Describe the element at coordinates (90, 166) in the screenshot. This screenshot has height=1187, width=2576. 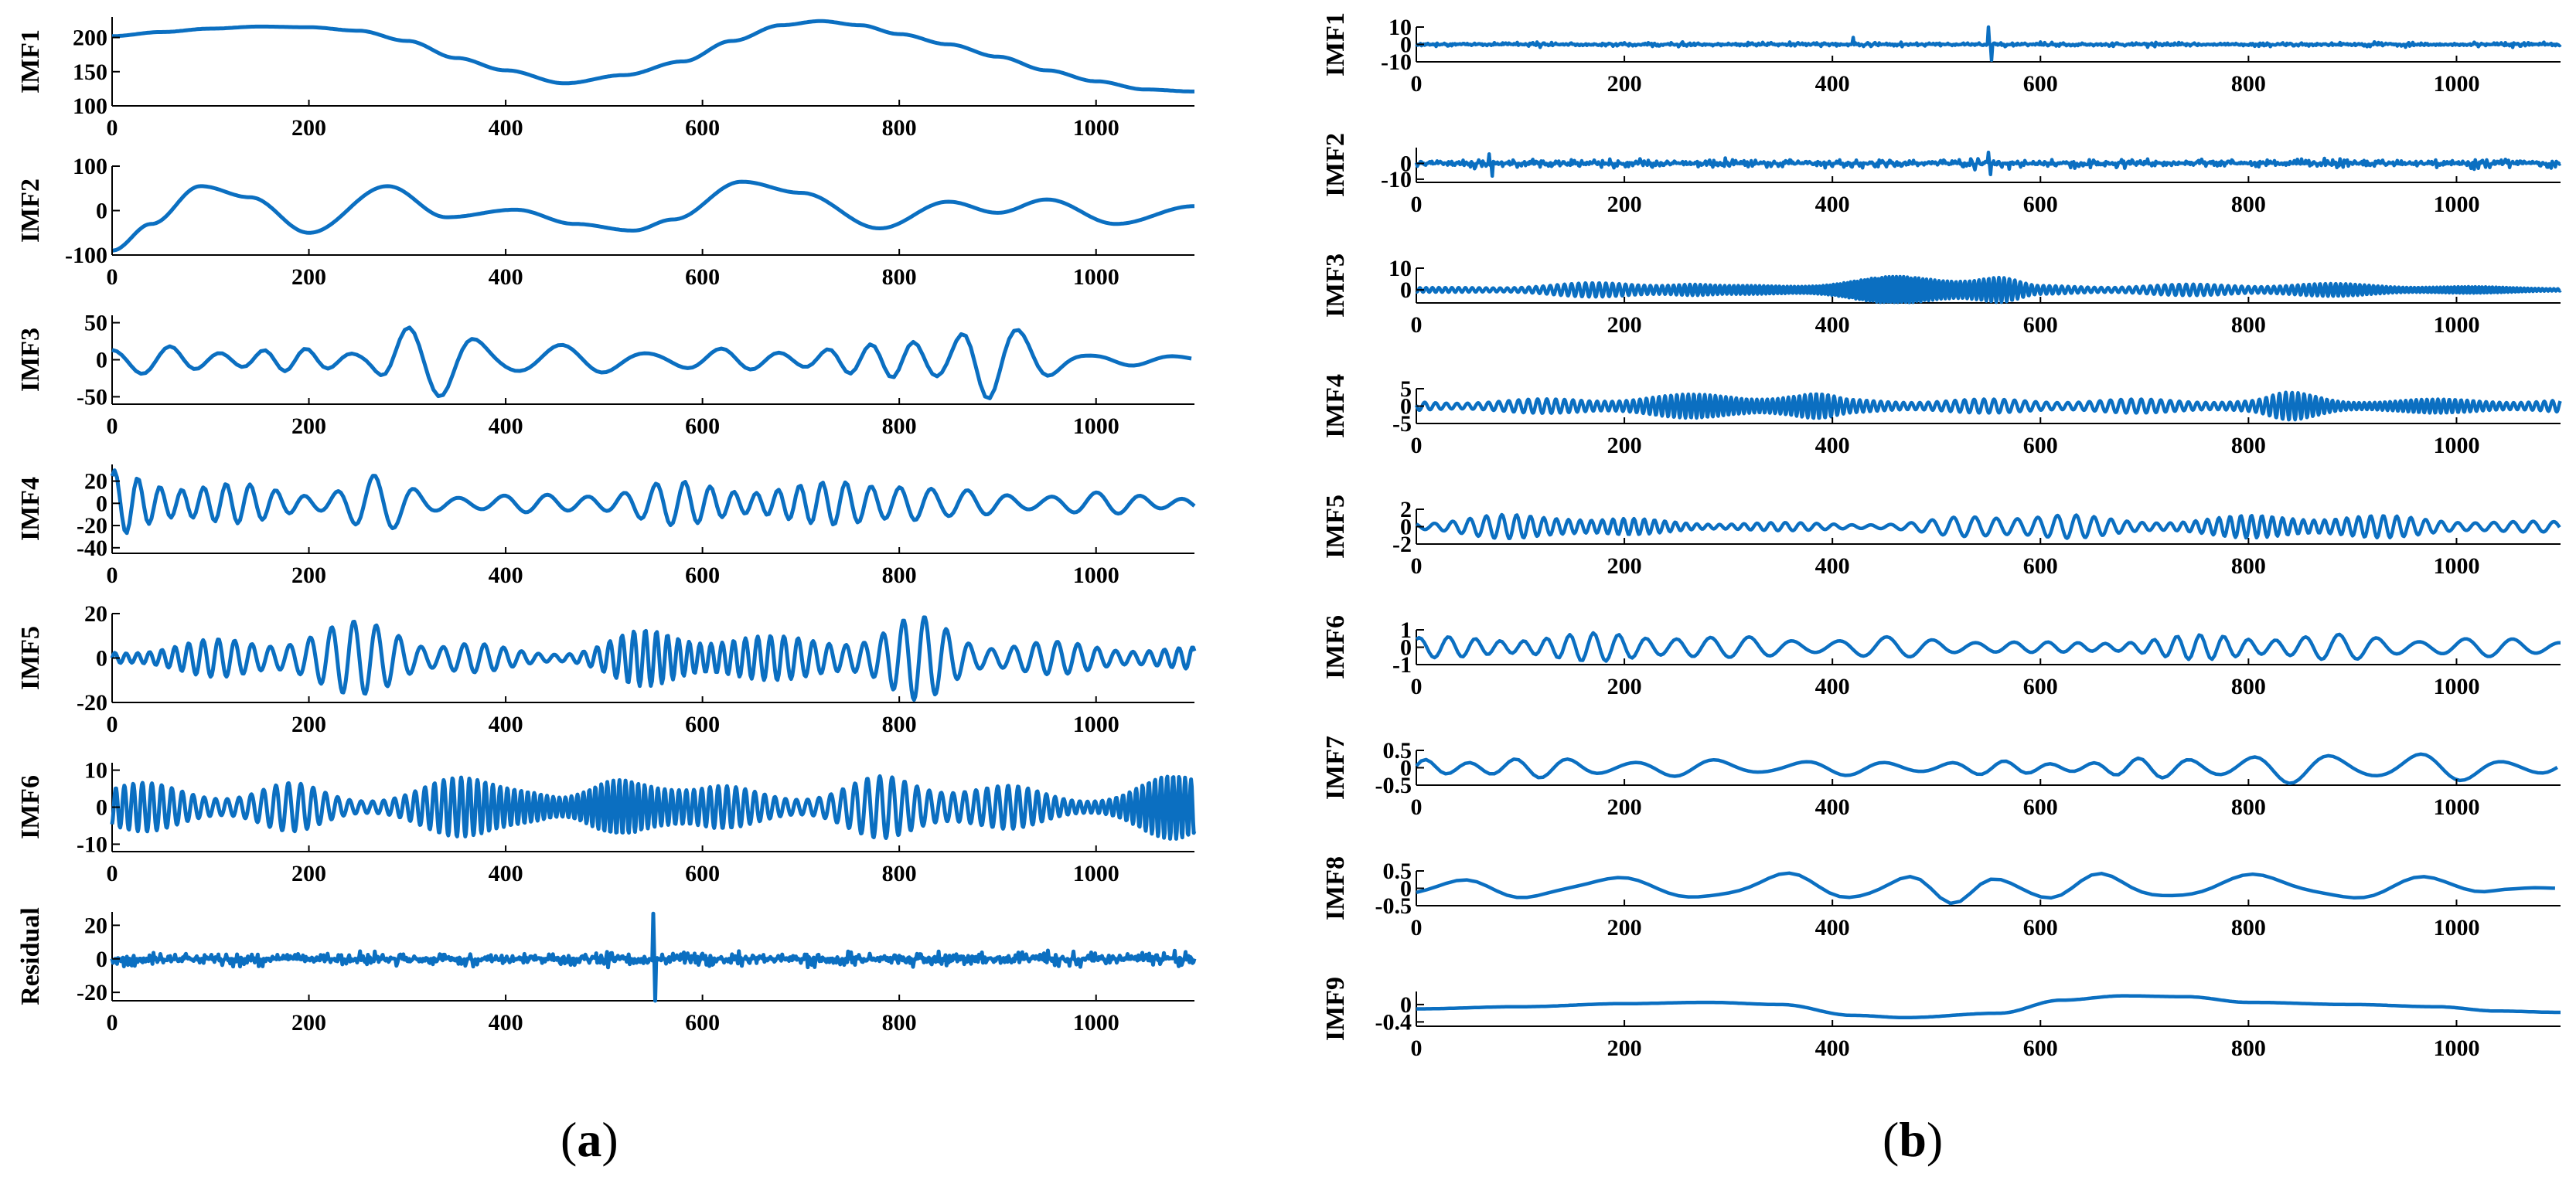
I see `y-tick-label: 100` at that location.